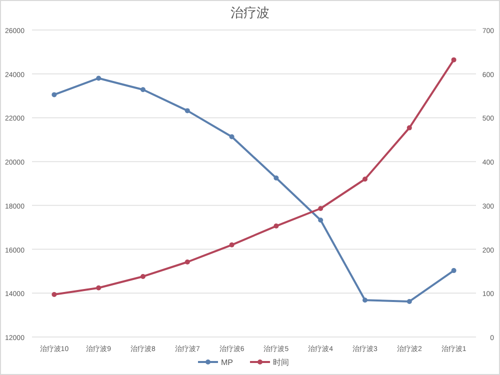 This screenshot has height=375, width=500. What do you see at coordinates (227, 362) in the screenshot?
I see `legend-label: MP` at bounding box center [227, 362].